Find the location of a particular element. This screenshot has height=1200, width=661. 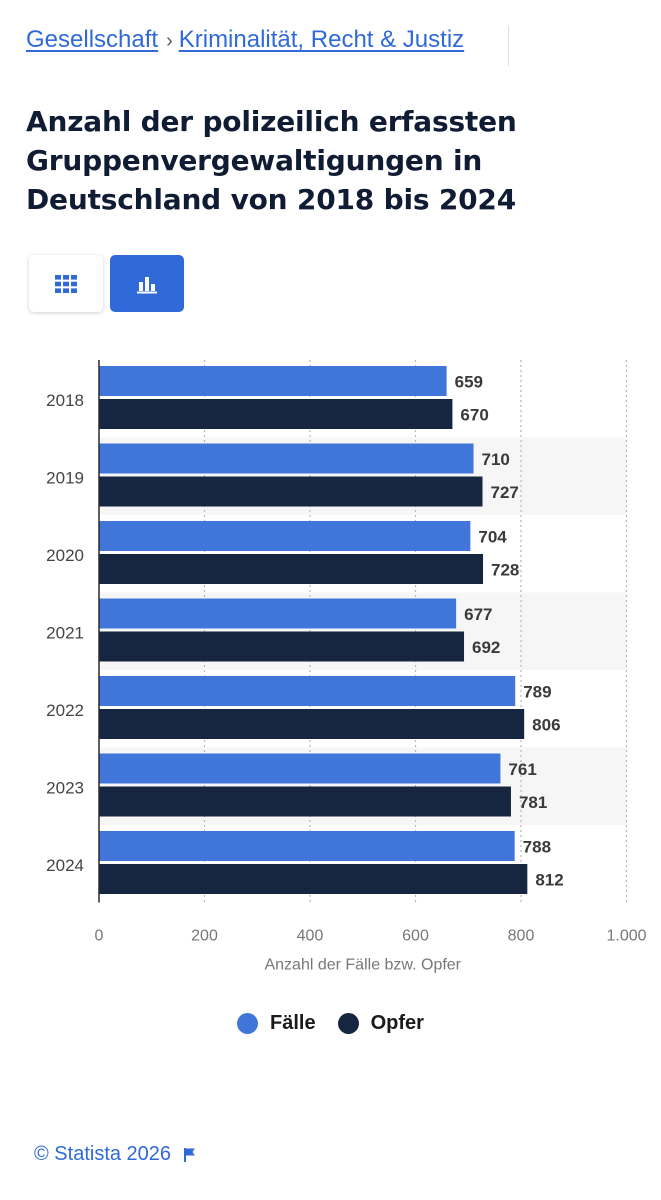

copyright-link: © Statista 2026 is located at coordinates (103, 1154).